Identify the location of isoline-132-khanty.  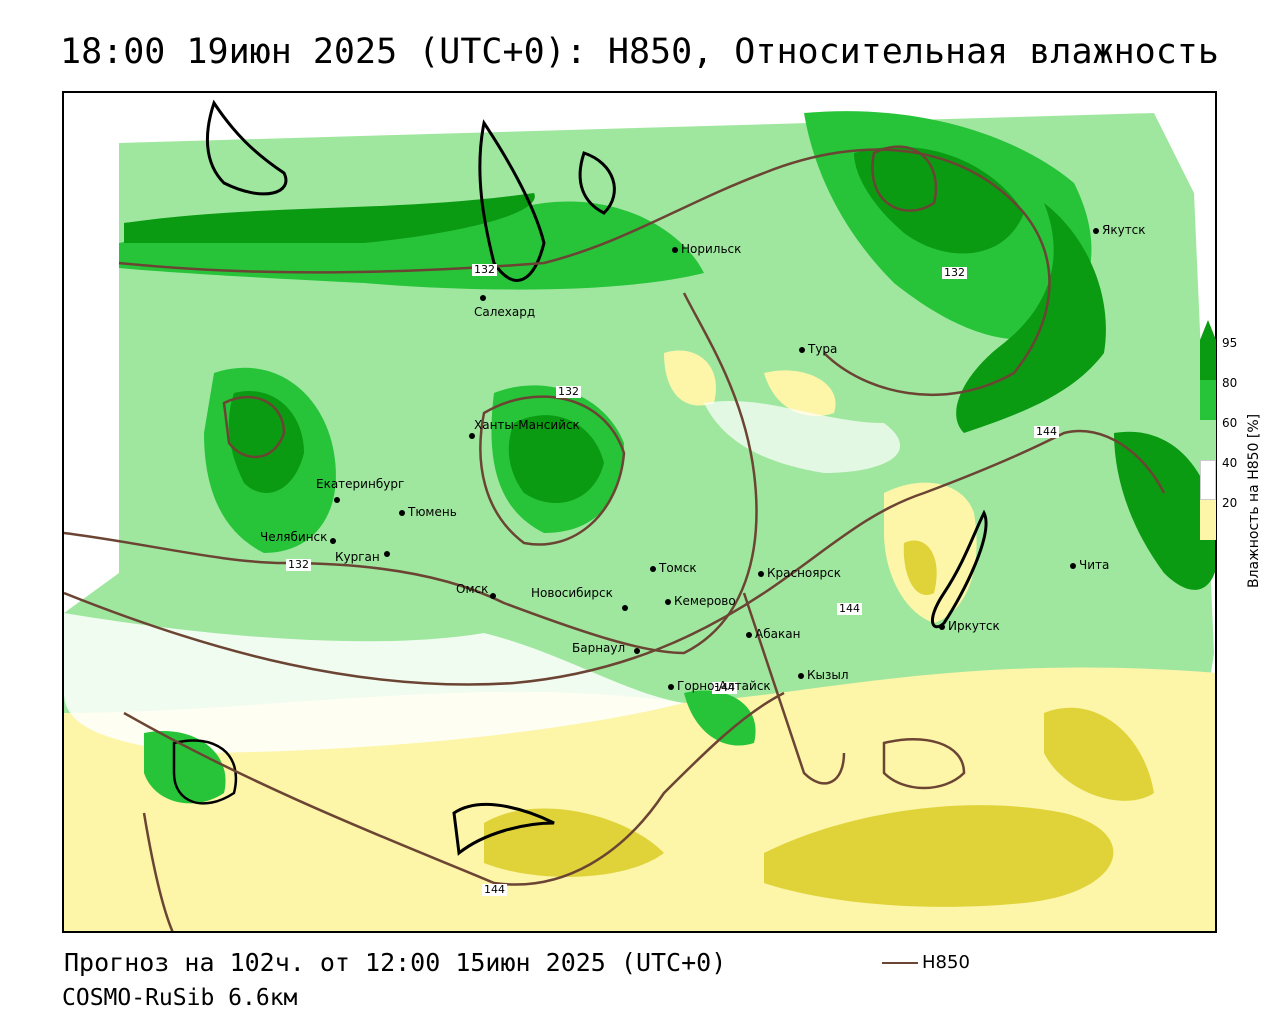
(552, 470).